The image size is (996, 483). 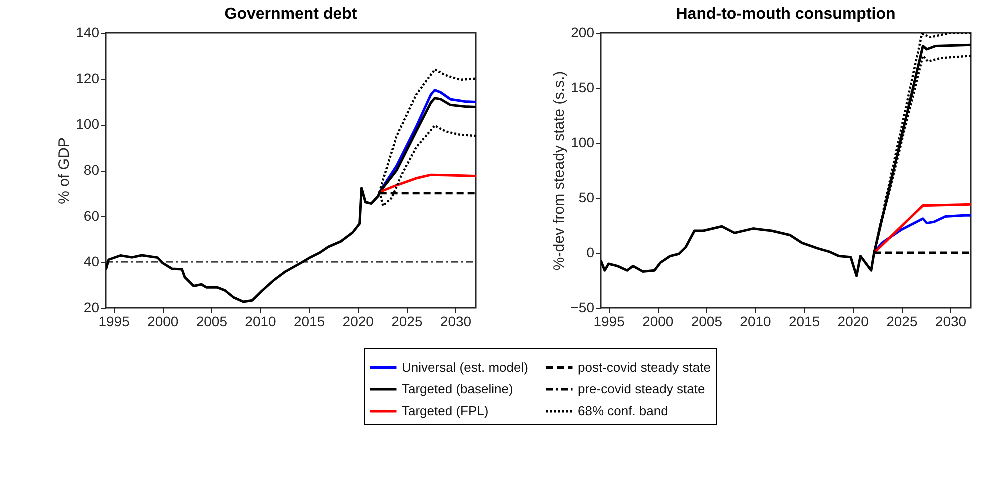 What do you see at coordinates (445, 411) in the screenshot?
I see `legend-label: Targeted (FPL)` at bounding box center [445, 411].